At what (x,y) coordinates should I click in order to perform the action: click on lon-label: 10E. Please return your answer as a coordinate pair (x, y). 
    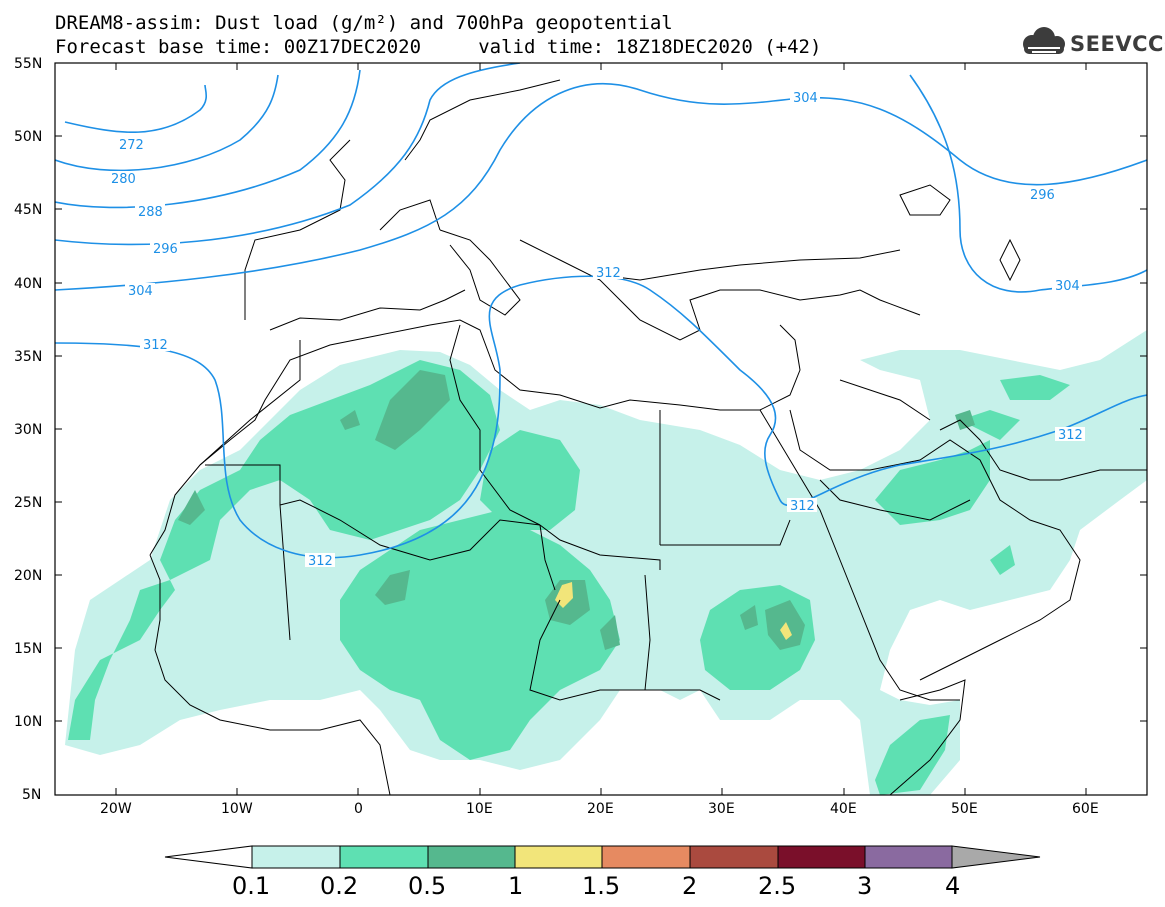
    Looking at the image, I should click on (479, 809).